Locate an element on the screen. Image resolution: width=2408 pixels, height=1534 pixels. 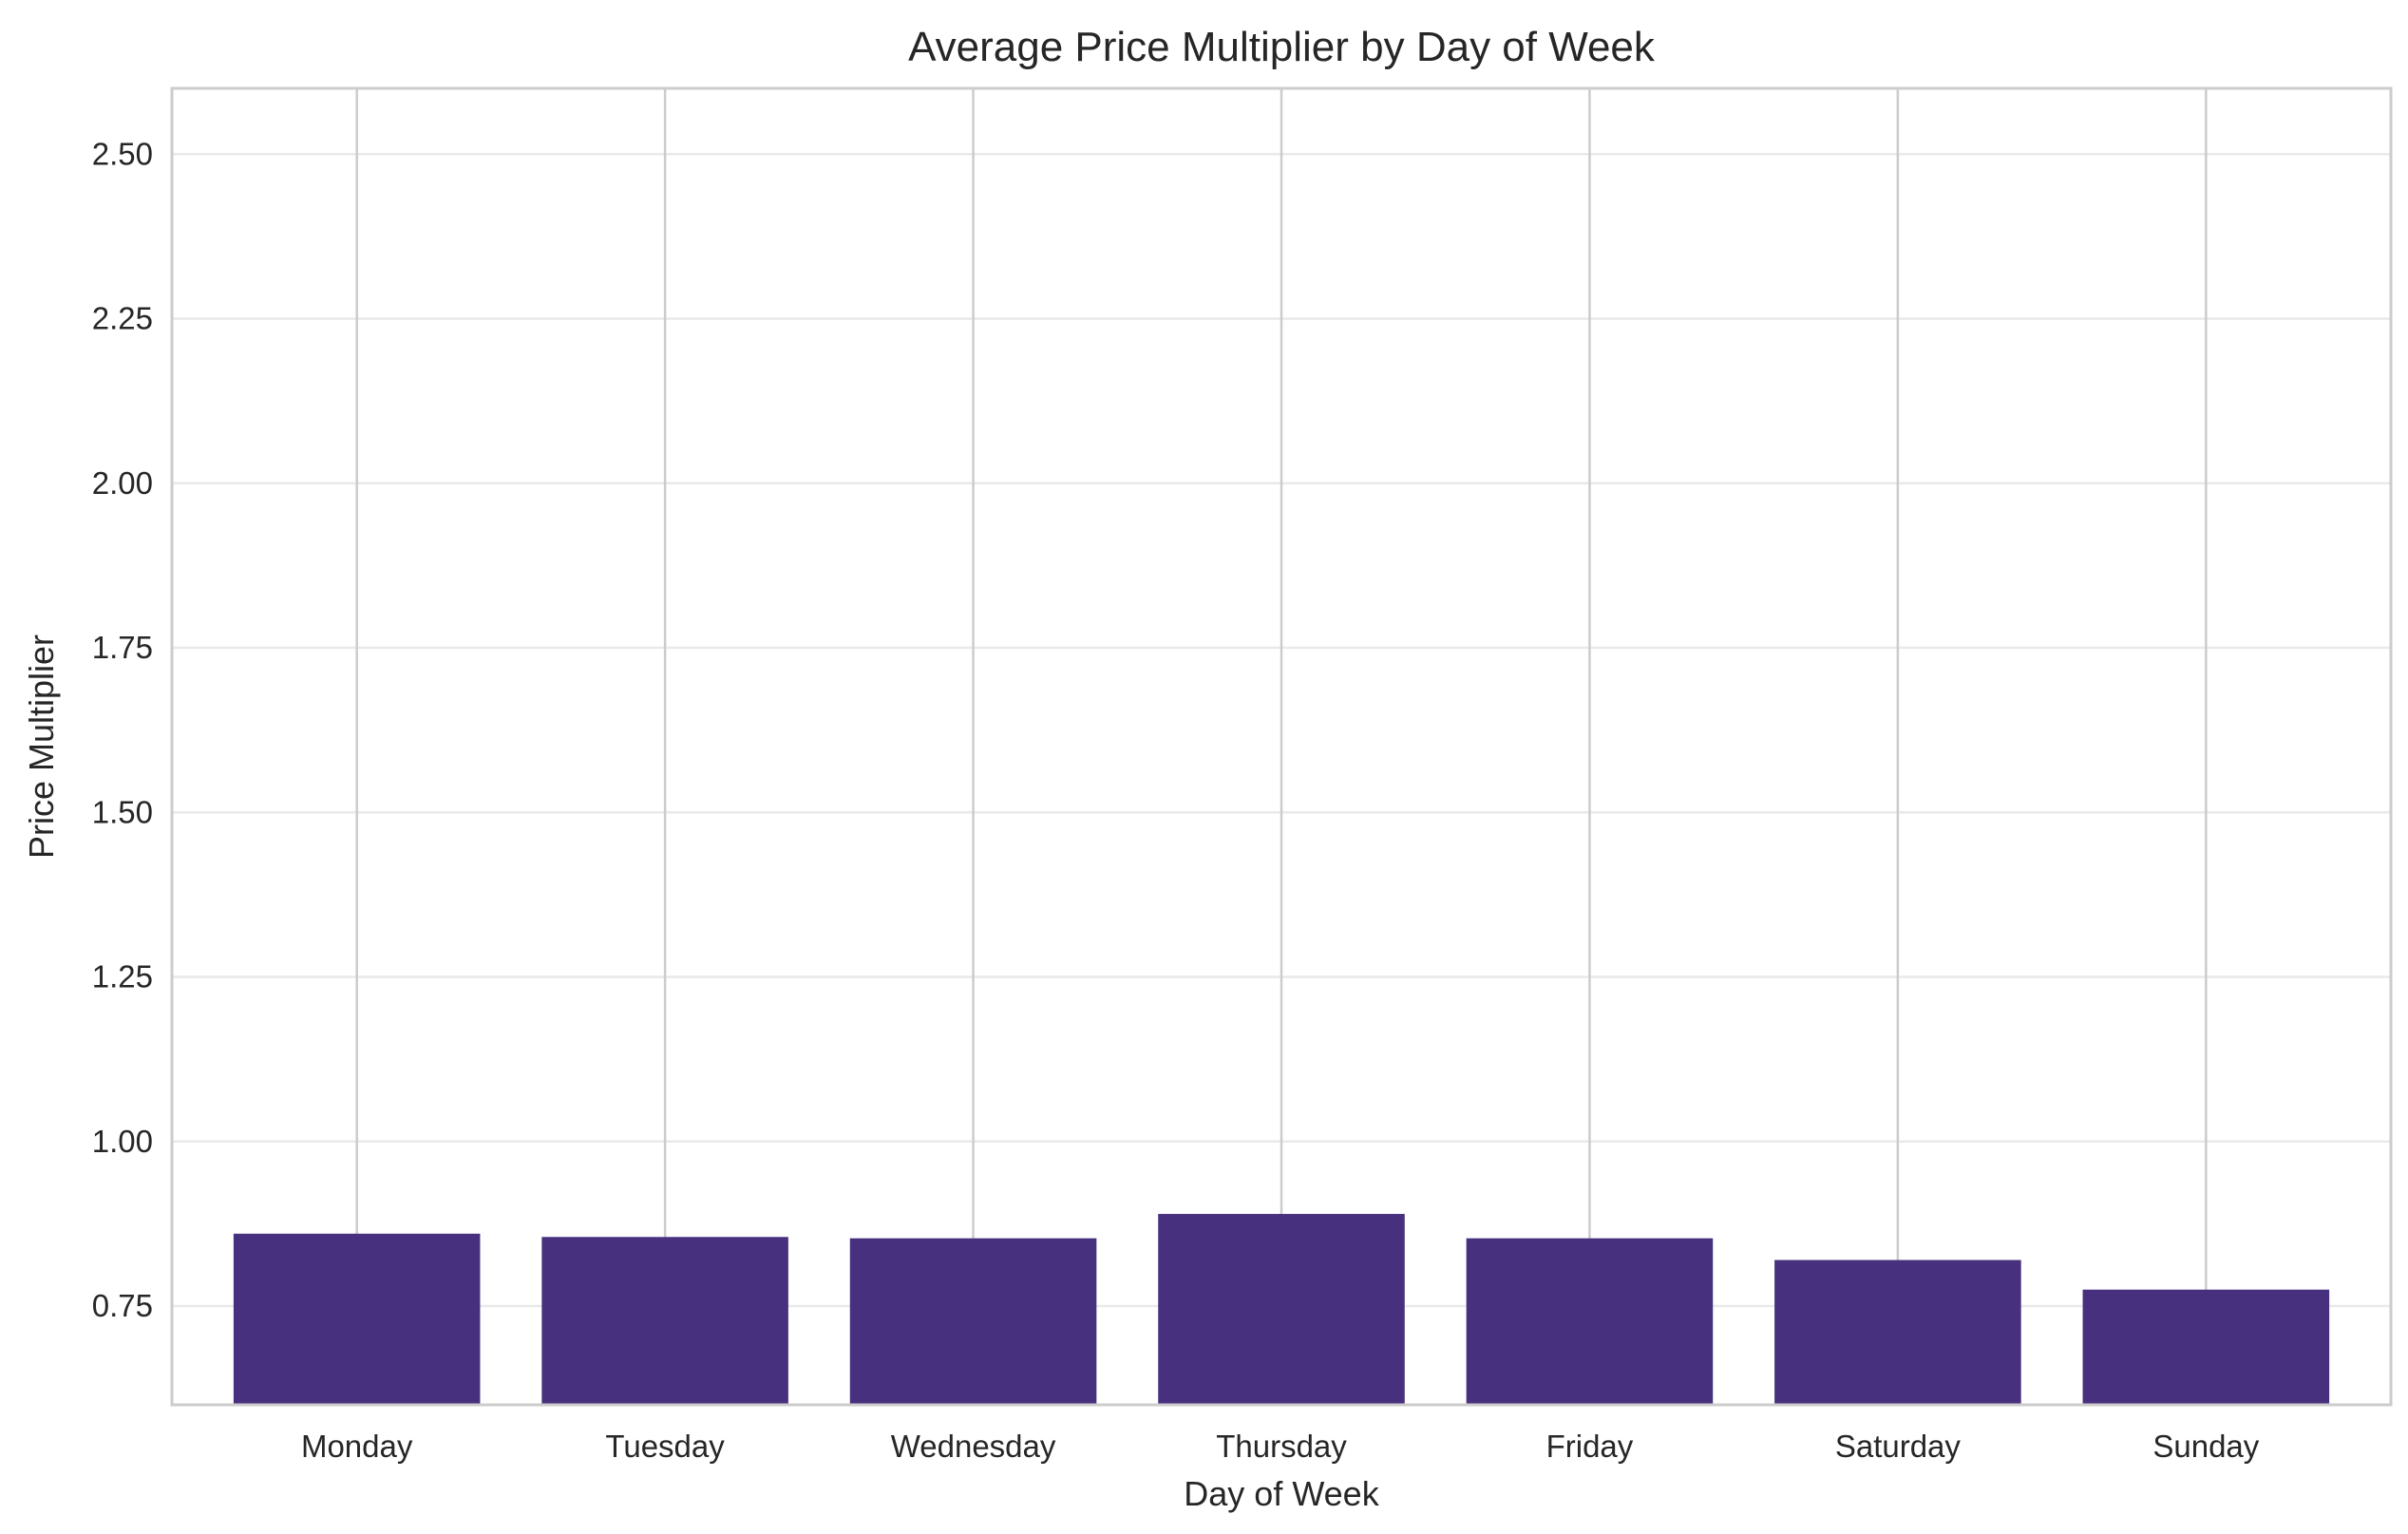
y-tick-label: 2.50 is located at coordinates (122, 153).